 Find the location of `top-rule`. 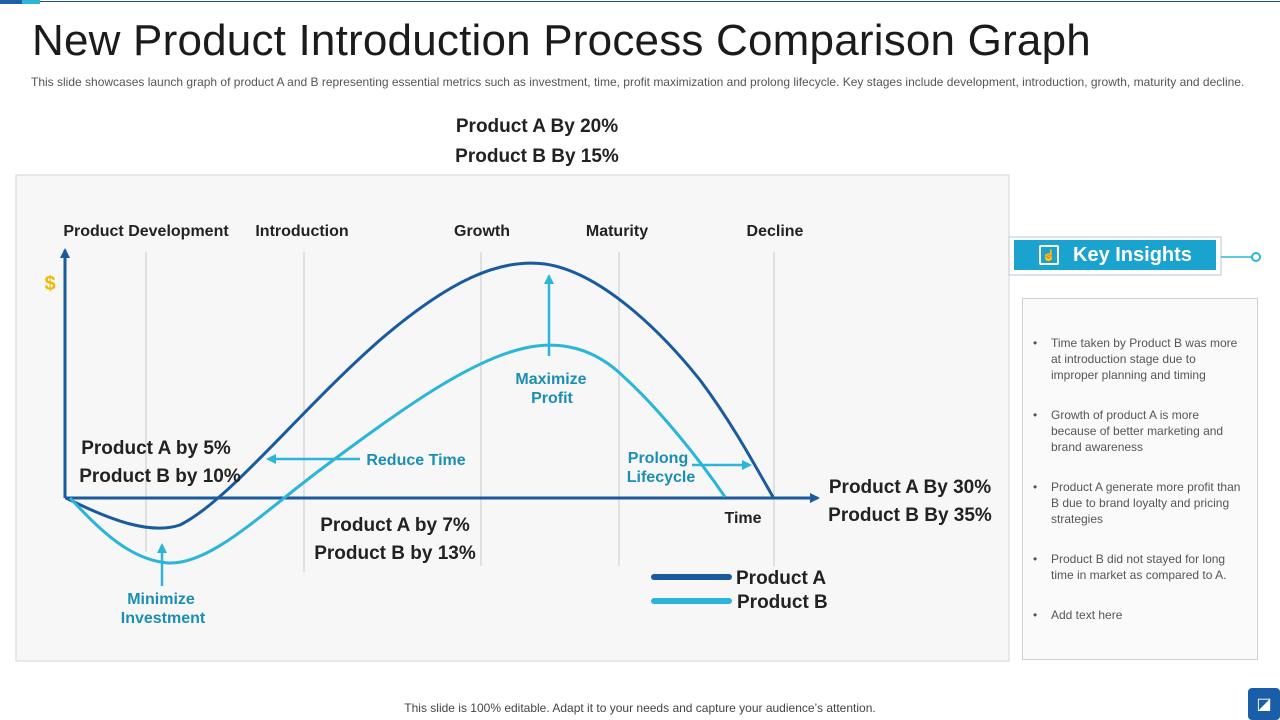

top-rule is located at coordinates (660, 1).